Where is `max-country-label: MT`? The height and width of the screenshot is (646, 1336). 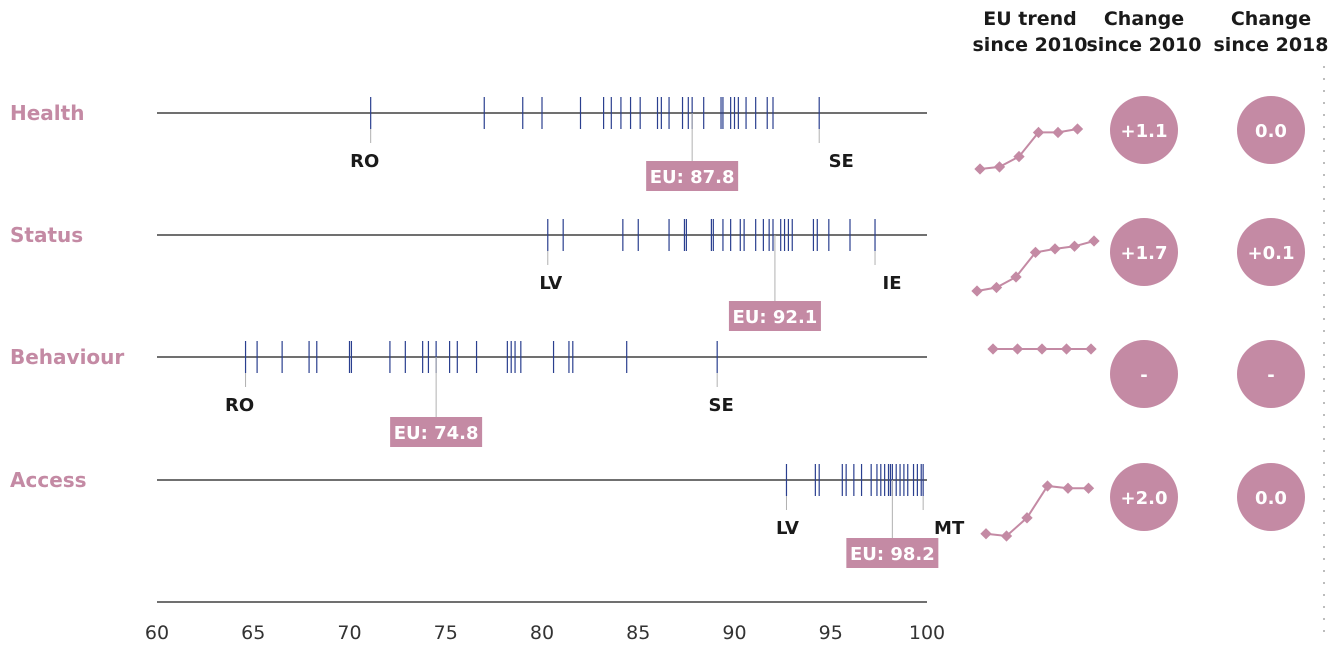
max-country-label: MT is located at coordinates (949, 528).